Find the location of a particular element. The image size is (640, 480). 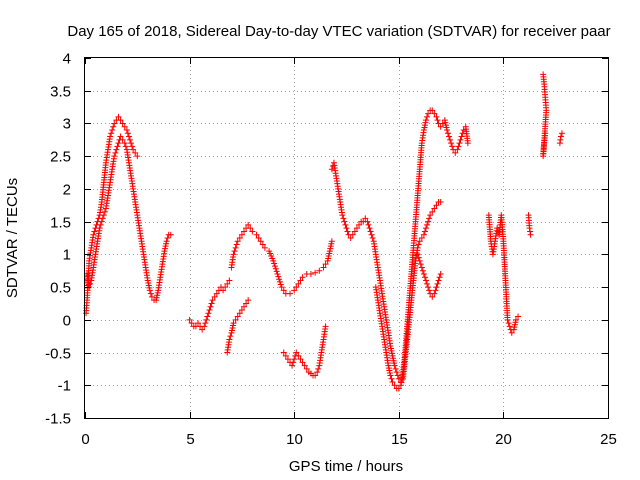

x-tick-label: 0 is located at coordinates (85, 439).